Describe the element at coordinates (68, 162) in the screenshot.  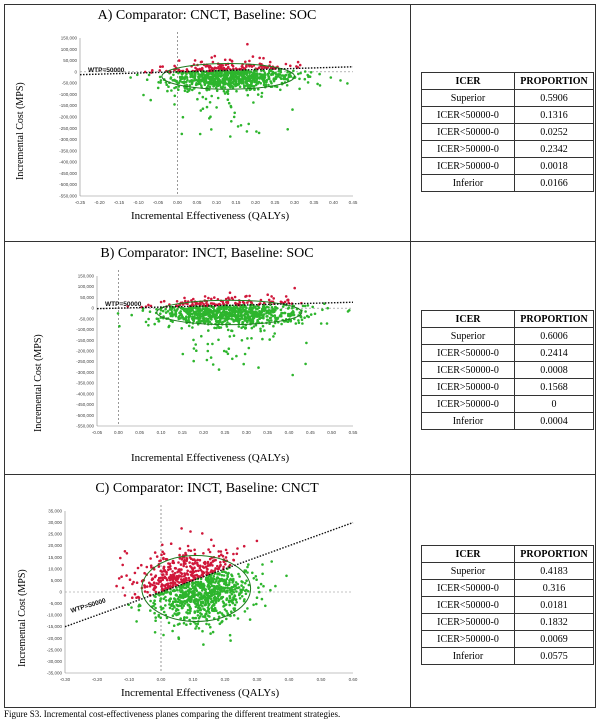
I see `y-tick-label: -400,000` at that location.